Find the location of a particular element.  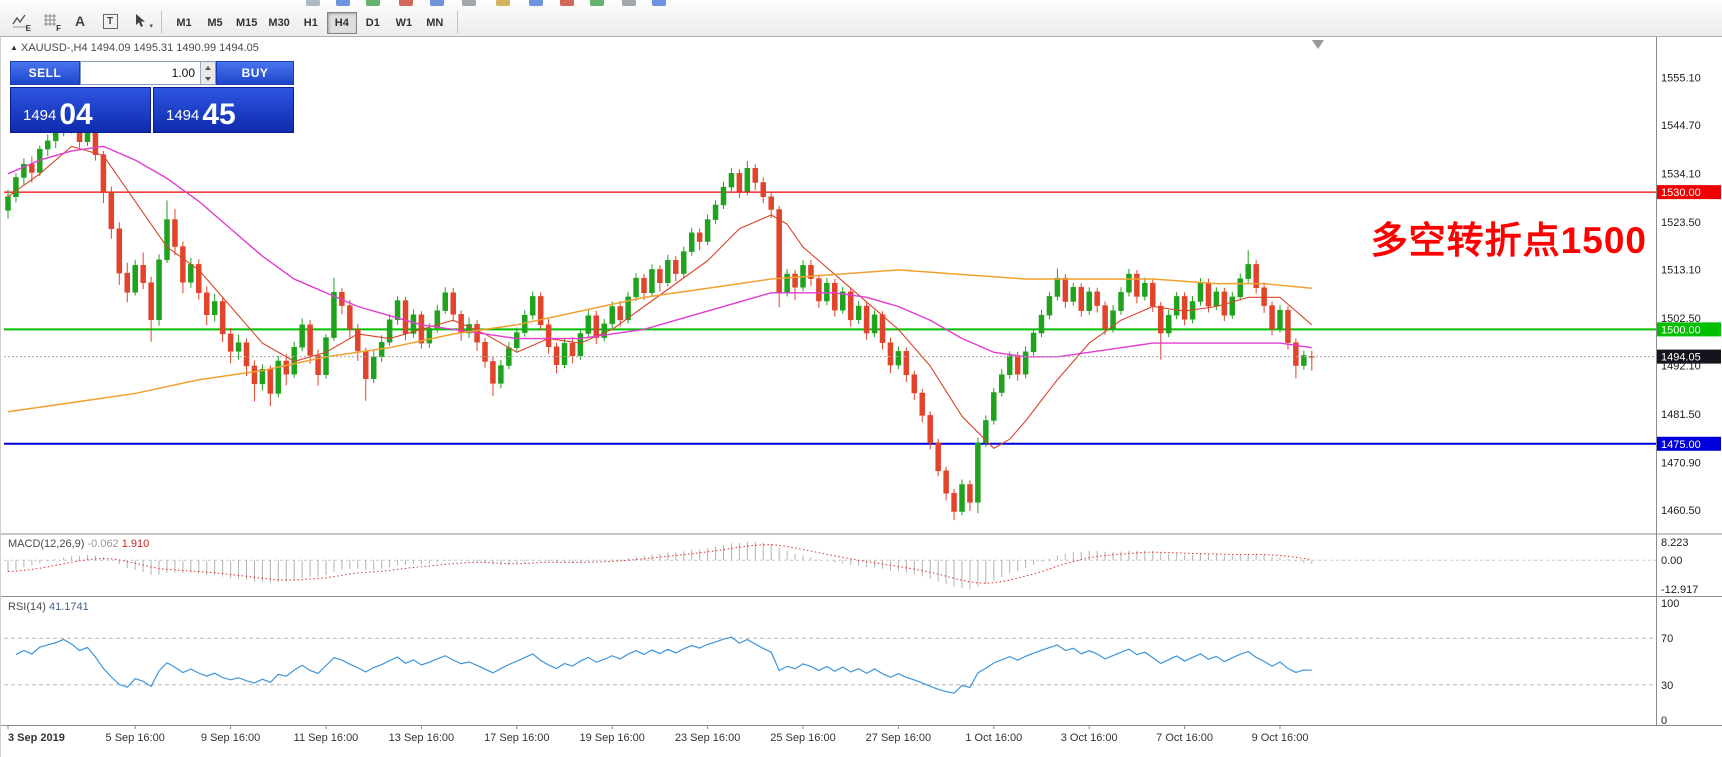

svg-text: 1470.90 is located at coordinates (1681, 464).